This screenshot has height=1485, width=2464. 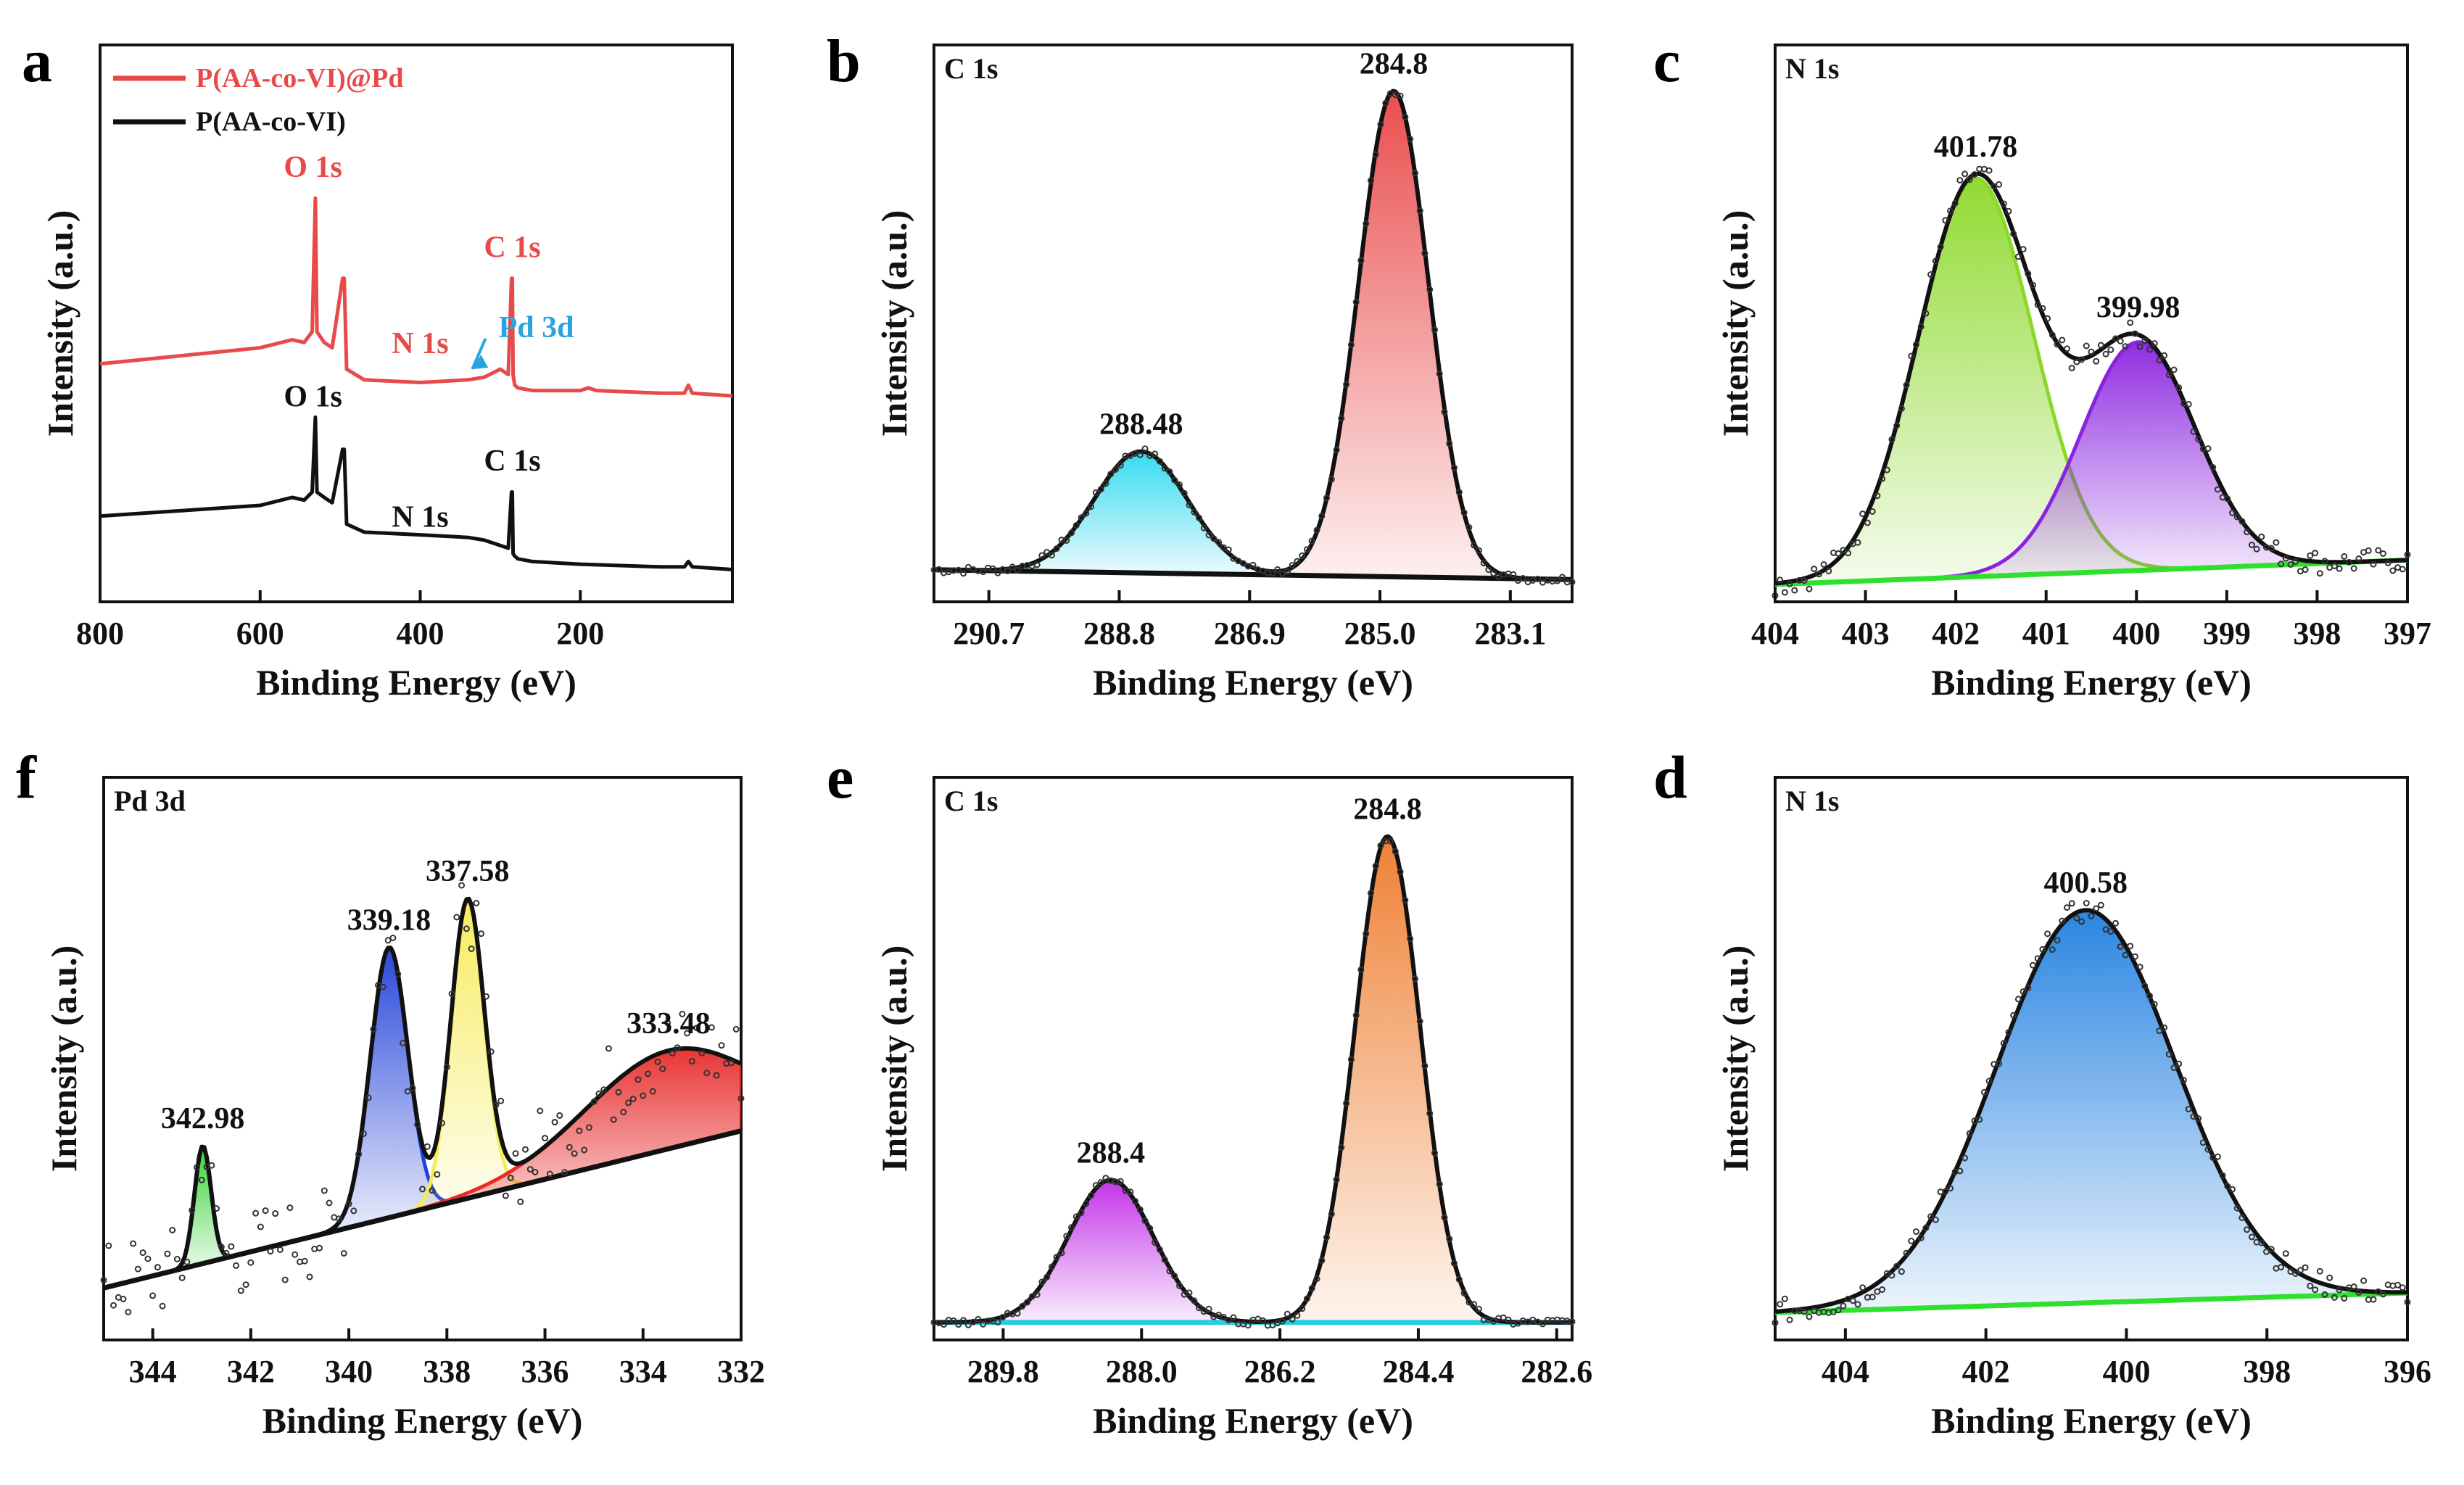 I want to click on x-tick-label-c-0: 404, so click(x=1775, y=634).